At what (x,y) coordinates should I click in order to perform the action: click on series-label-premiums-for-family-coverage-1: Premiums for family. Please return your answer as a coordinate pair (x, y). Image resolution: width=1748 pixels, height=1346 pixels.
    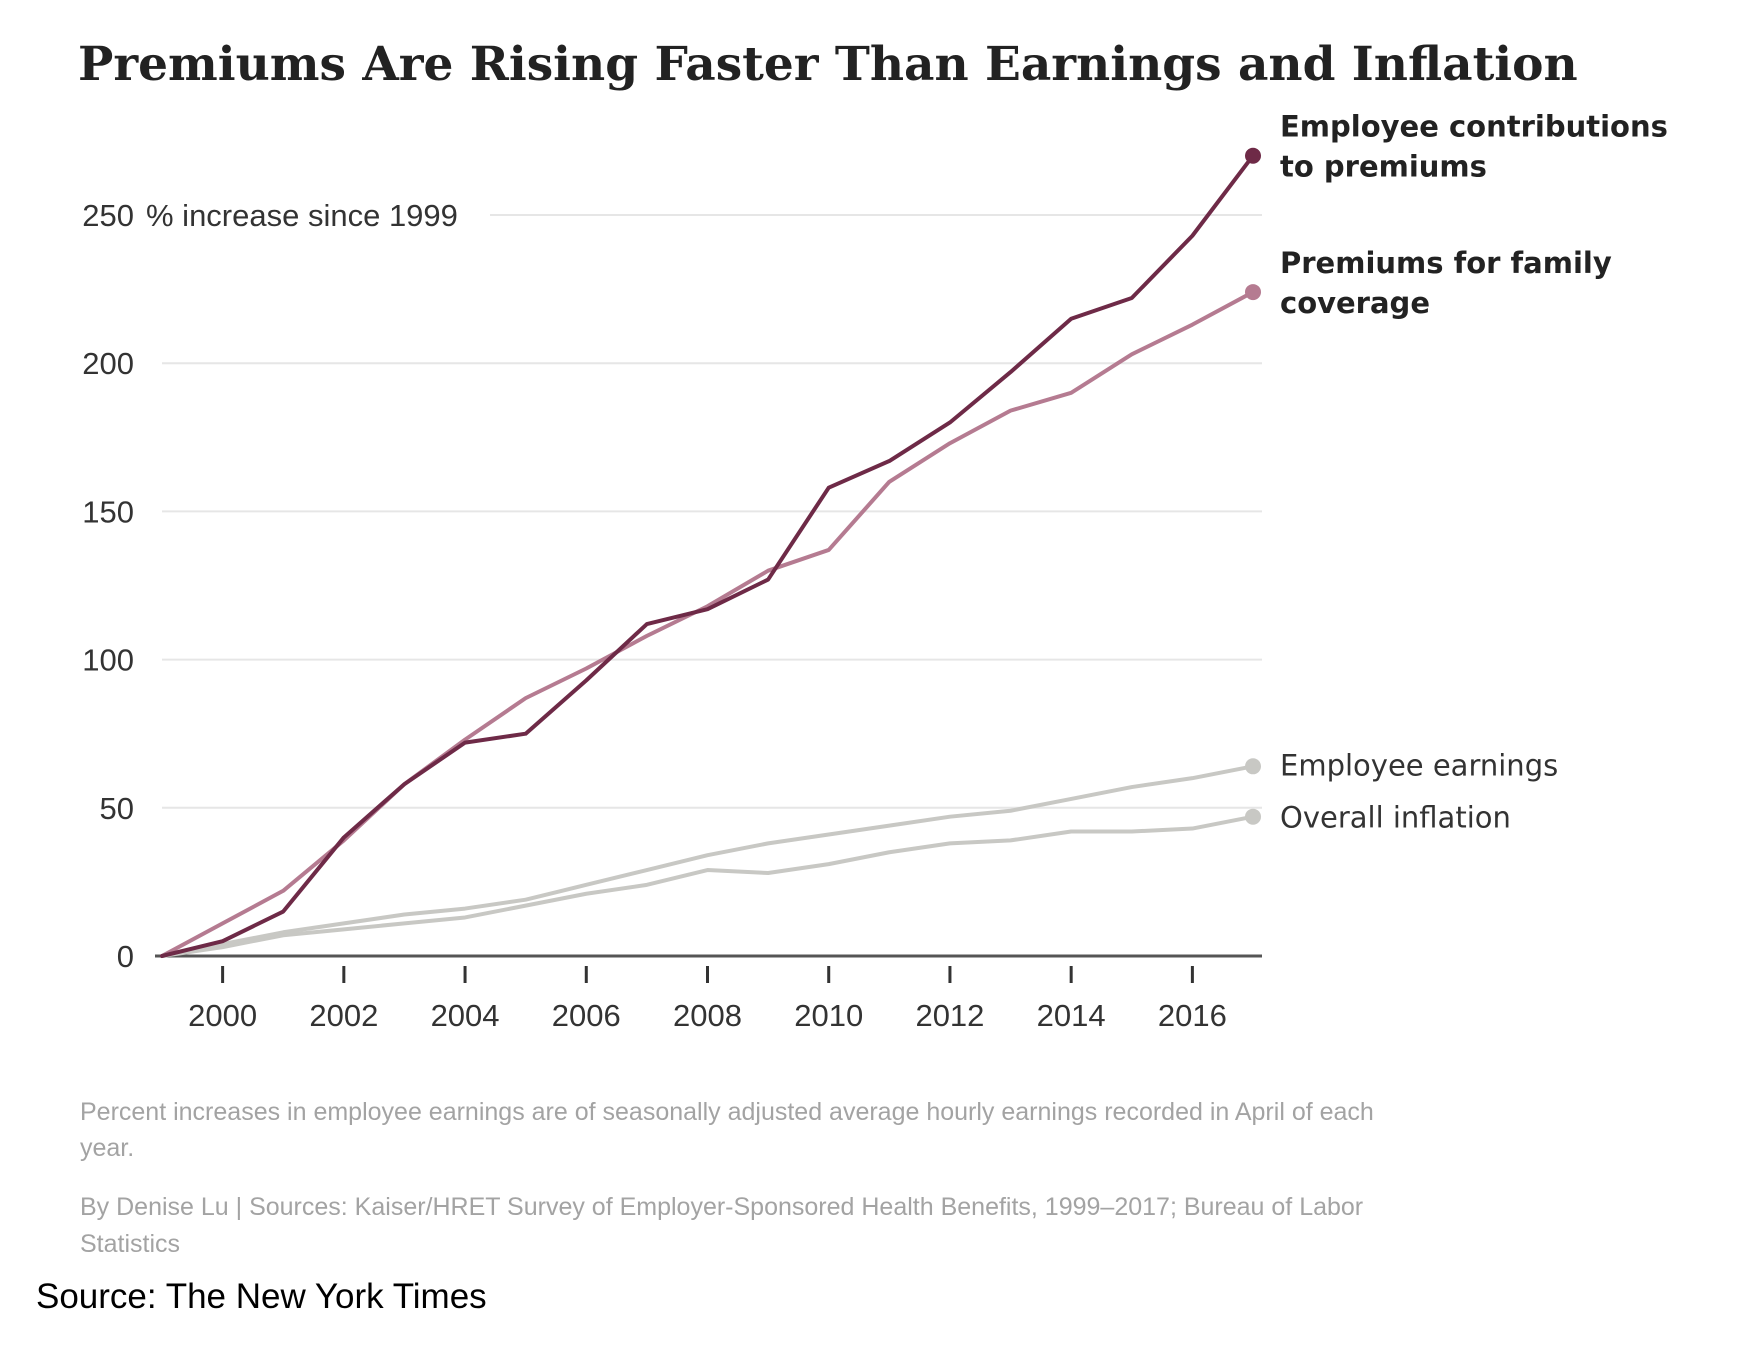
    Looking at the image, I should click on (1446, 263).